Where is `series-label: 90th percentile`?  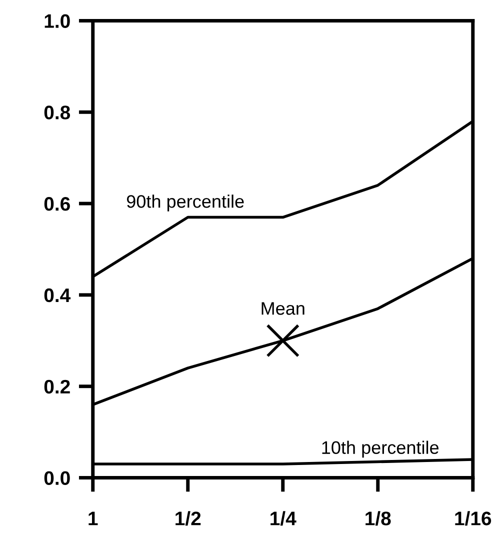
series-label: 90th percentile is located at coordinates (185, 203).